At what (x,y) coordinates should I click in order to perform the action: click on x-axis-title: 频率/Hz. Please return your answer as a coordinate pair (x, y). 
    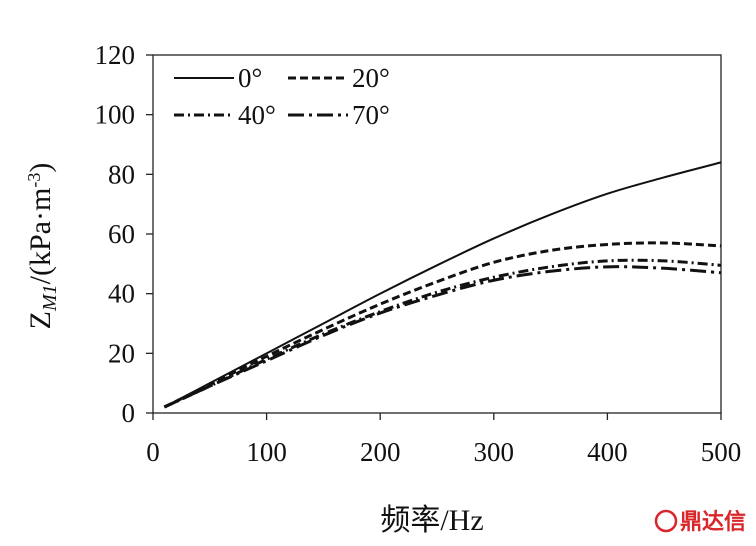
    Looking at the image, I should click on (431, 520).